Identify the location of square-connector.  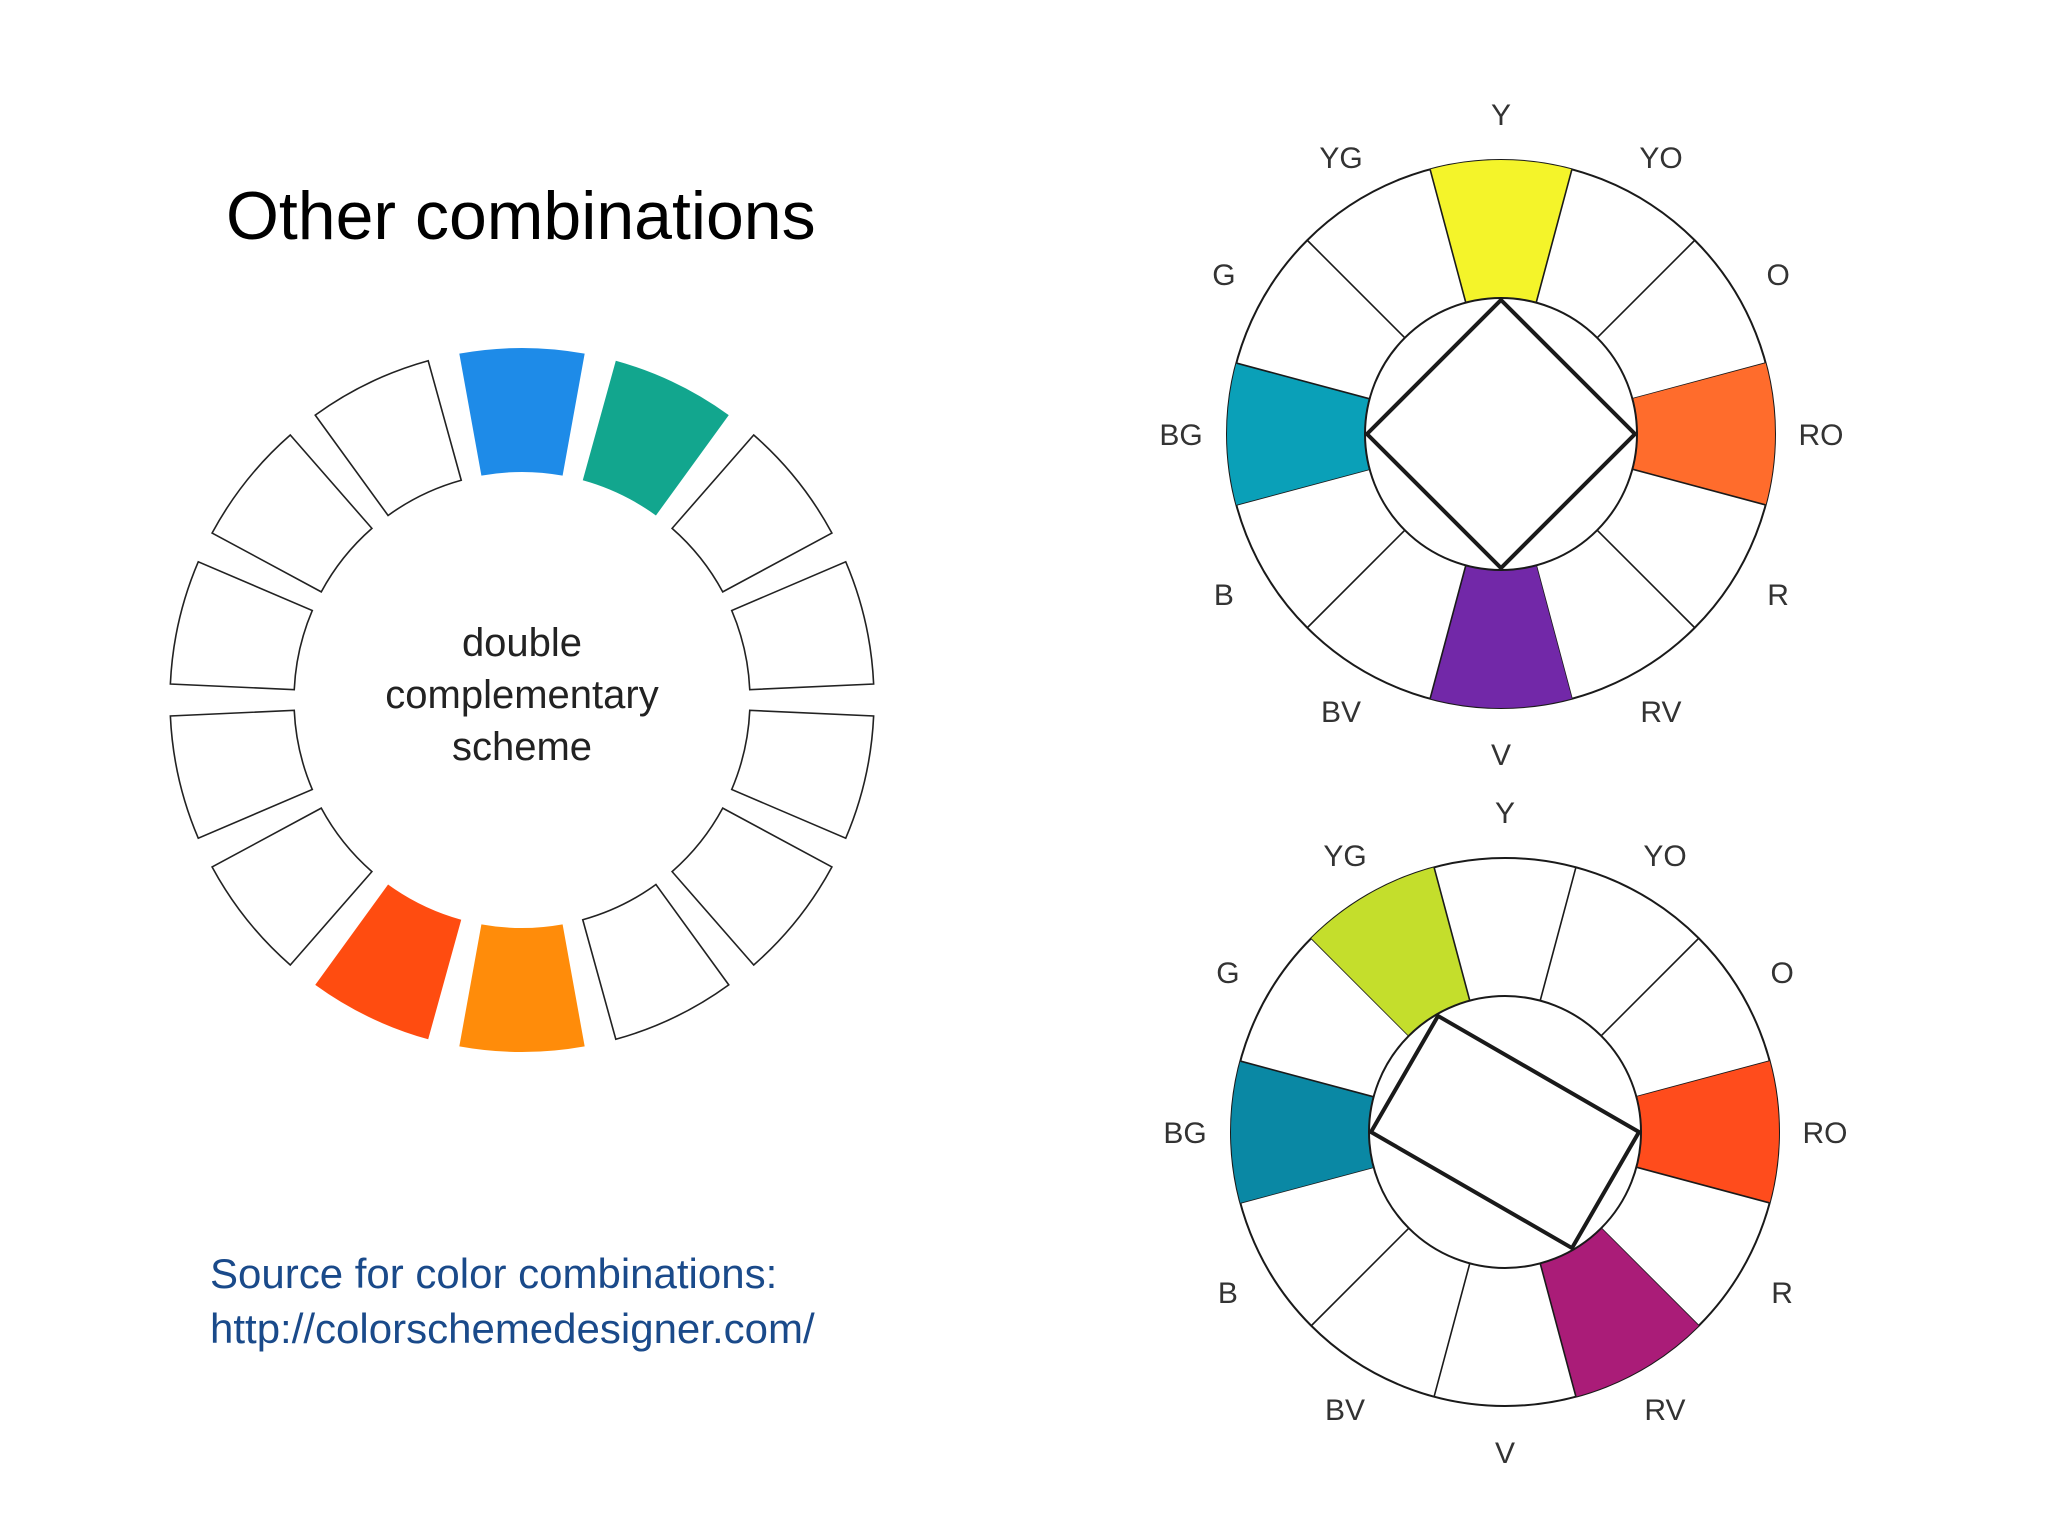
(1501, 434).